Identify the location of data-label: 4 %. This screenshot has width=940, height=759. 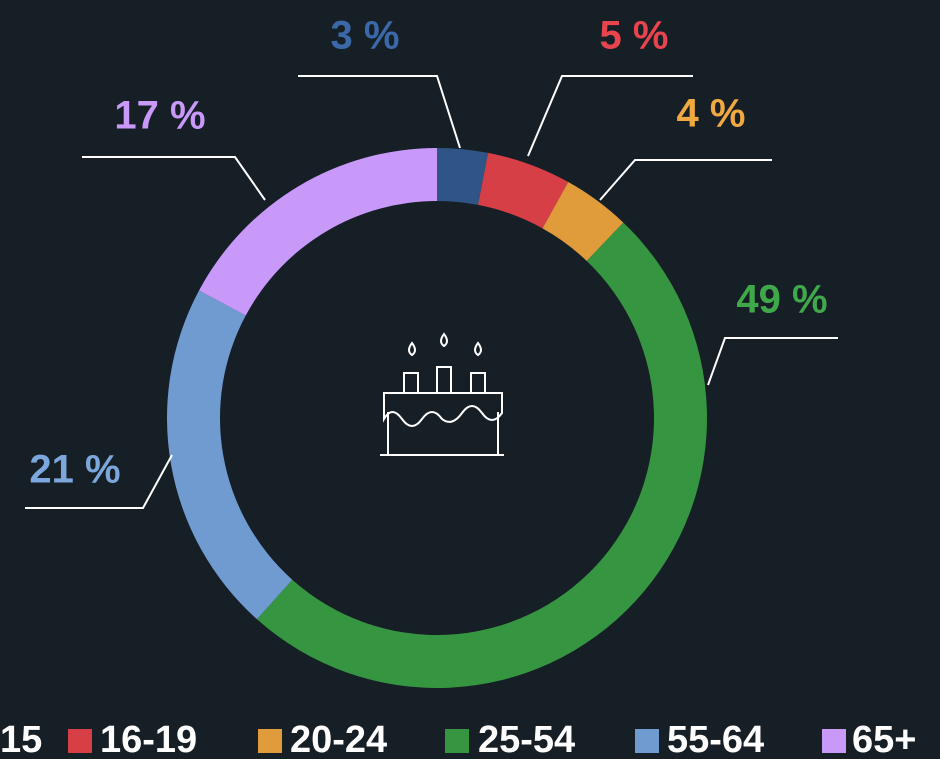
(711, 114).